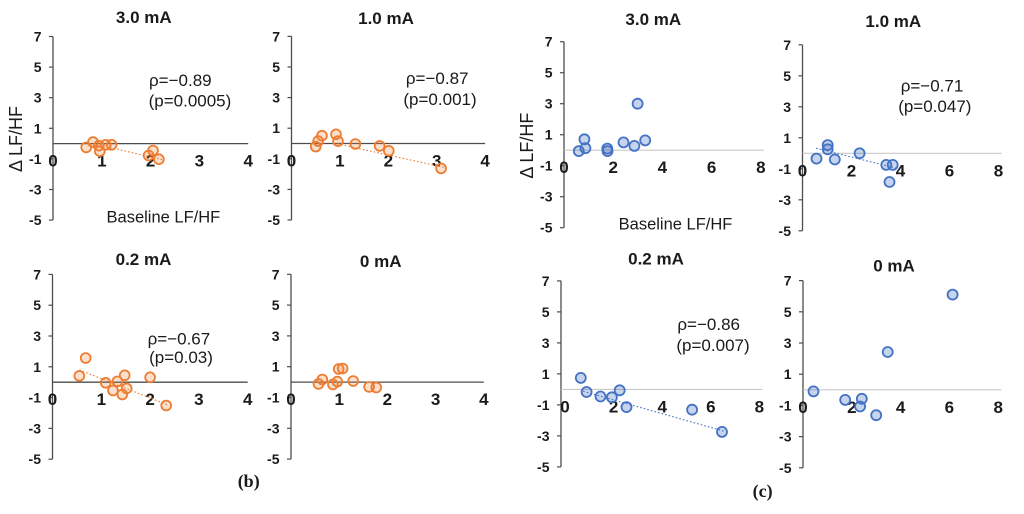 The width and height of the screenshot is (1024, 514). I want to click on svg-text: (p=0.007), so click(712, 345).